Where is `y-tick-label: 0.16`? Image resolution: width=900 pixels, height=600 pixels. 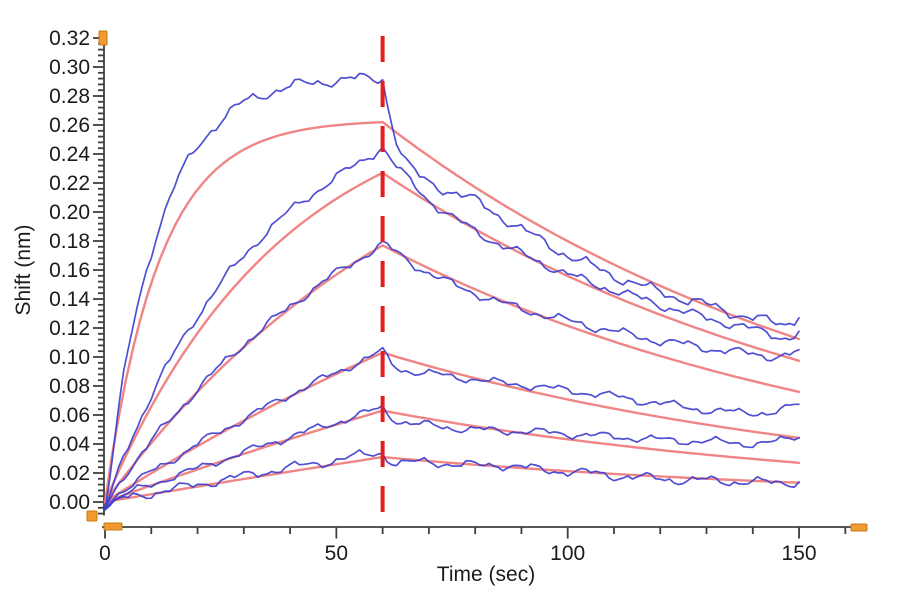 y-tick-label: 0.16 is located at coordinates (69, 270).